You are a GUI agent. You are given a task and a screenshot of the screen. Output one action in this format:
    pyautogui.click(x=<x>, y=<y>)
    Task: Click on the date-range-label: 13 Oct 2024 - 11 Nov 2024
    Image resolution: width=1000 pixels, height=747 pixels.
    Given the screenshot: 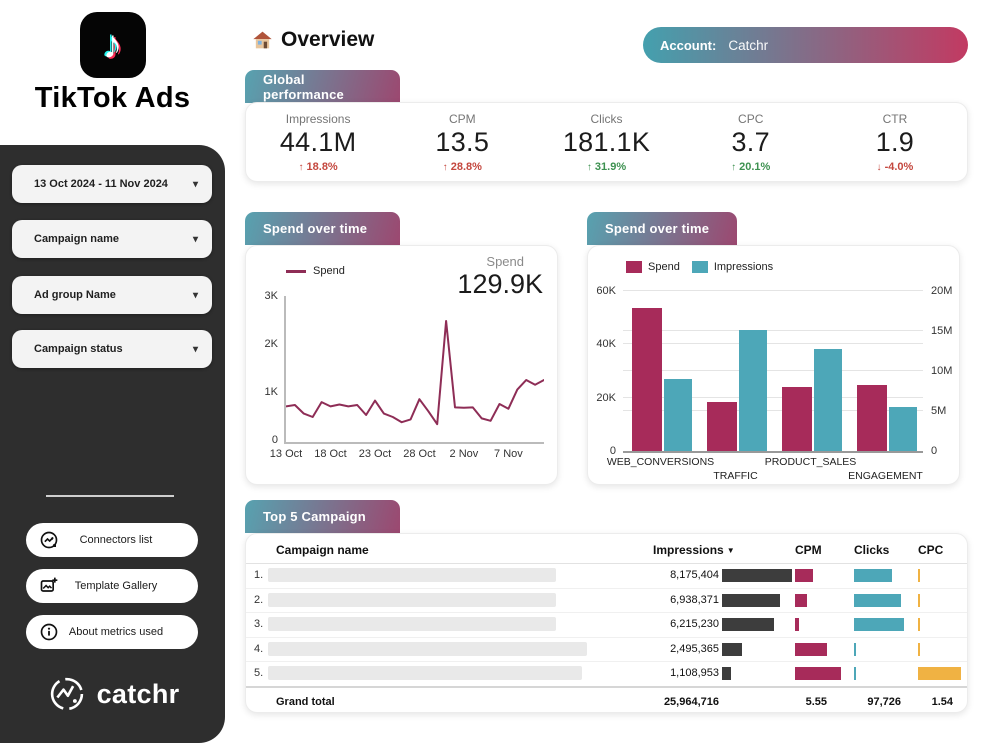 What is the action you would take?
    pyautogui.click(x=101, y=184)
    